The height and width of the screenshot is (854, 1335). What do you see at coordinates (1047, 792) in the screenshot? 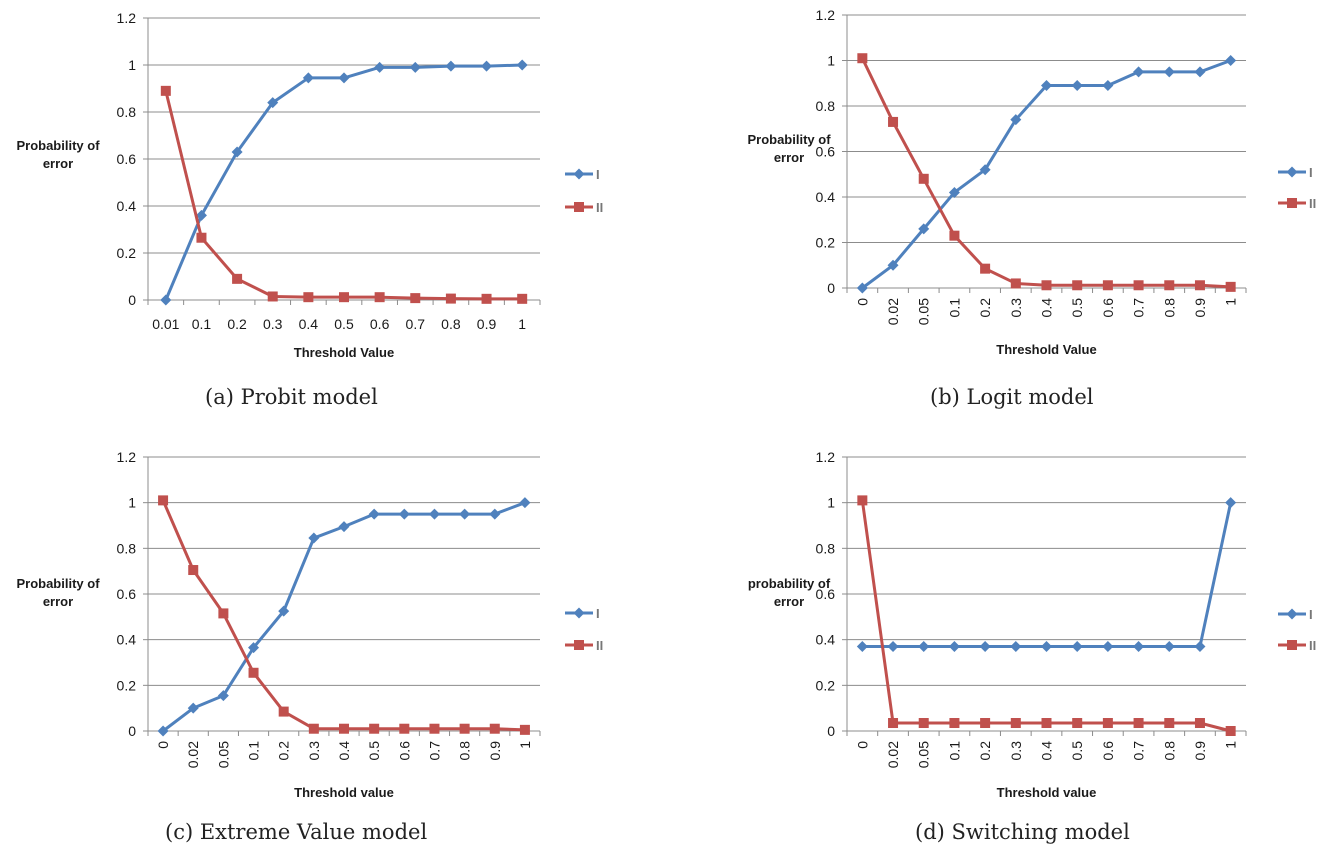
I see `x-axis-label: Threshold value` at bounding box center [1047, 792].